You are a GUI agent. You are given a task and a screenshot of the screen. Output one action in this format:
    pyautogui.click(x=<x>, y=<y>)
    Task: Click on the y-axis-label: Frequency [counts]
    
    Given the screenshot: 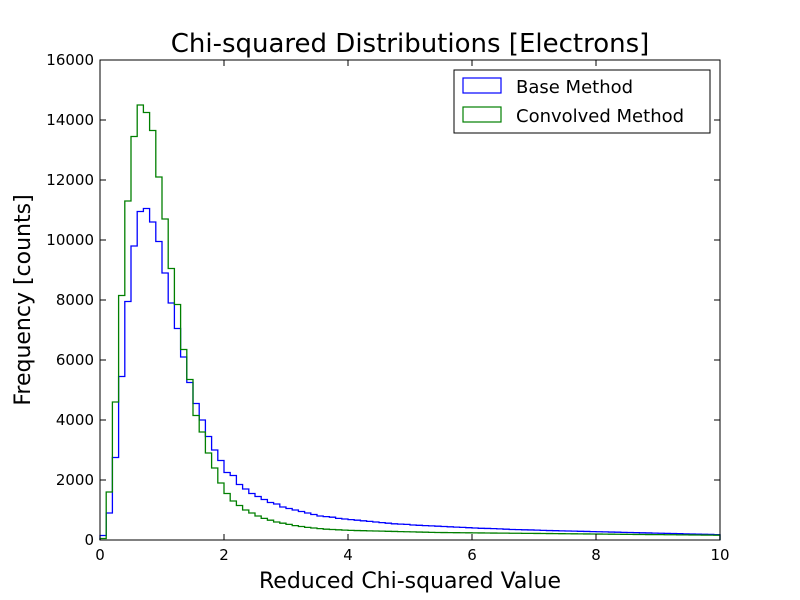 What is the action you would take?
    pyautogui.click(x=23, y=299)
    